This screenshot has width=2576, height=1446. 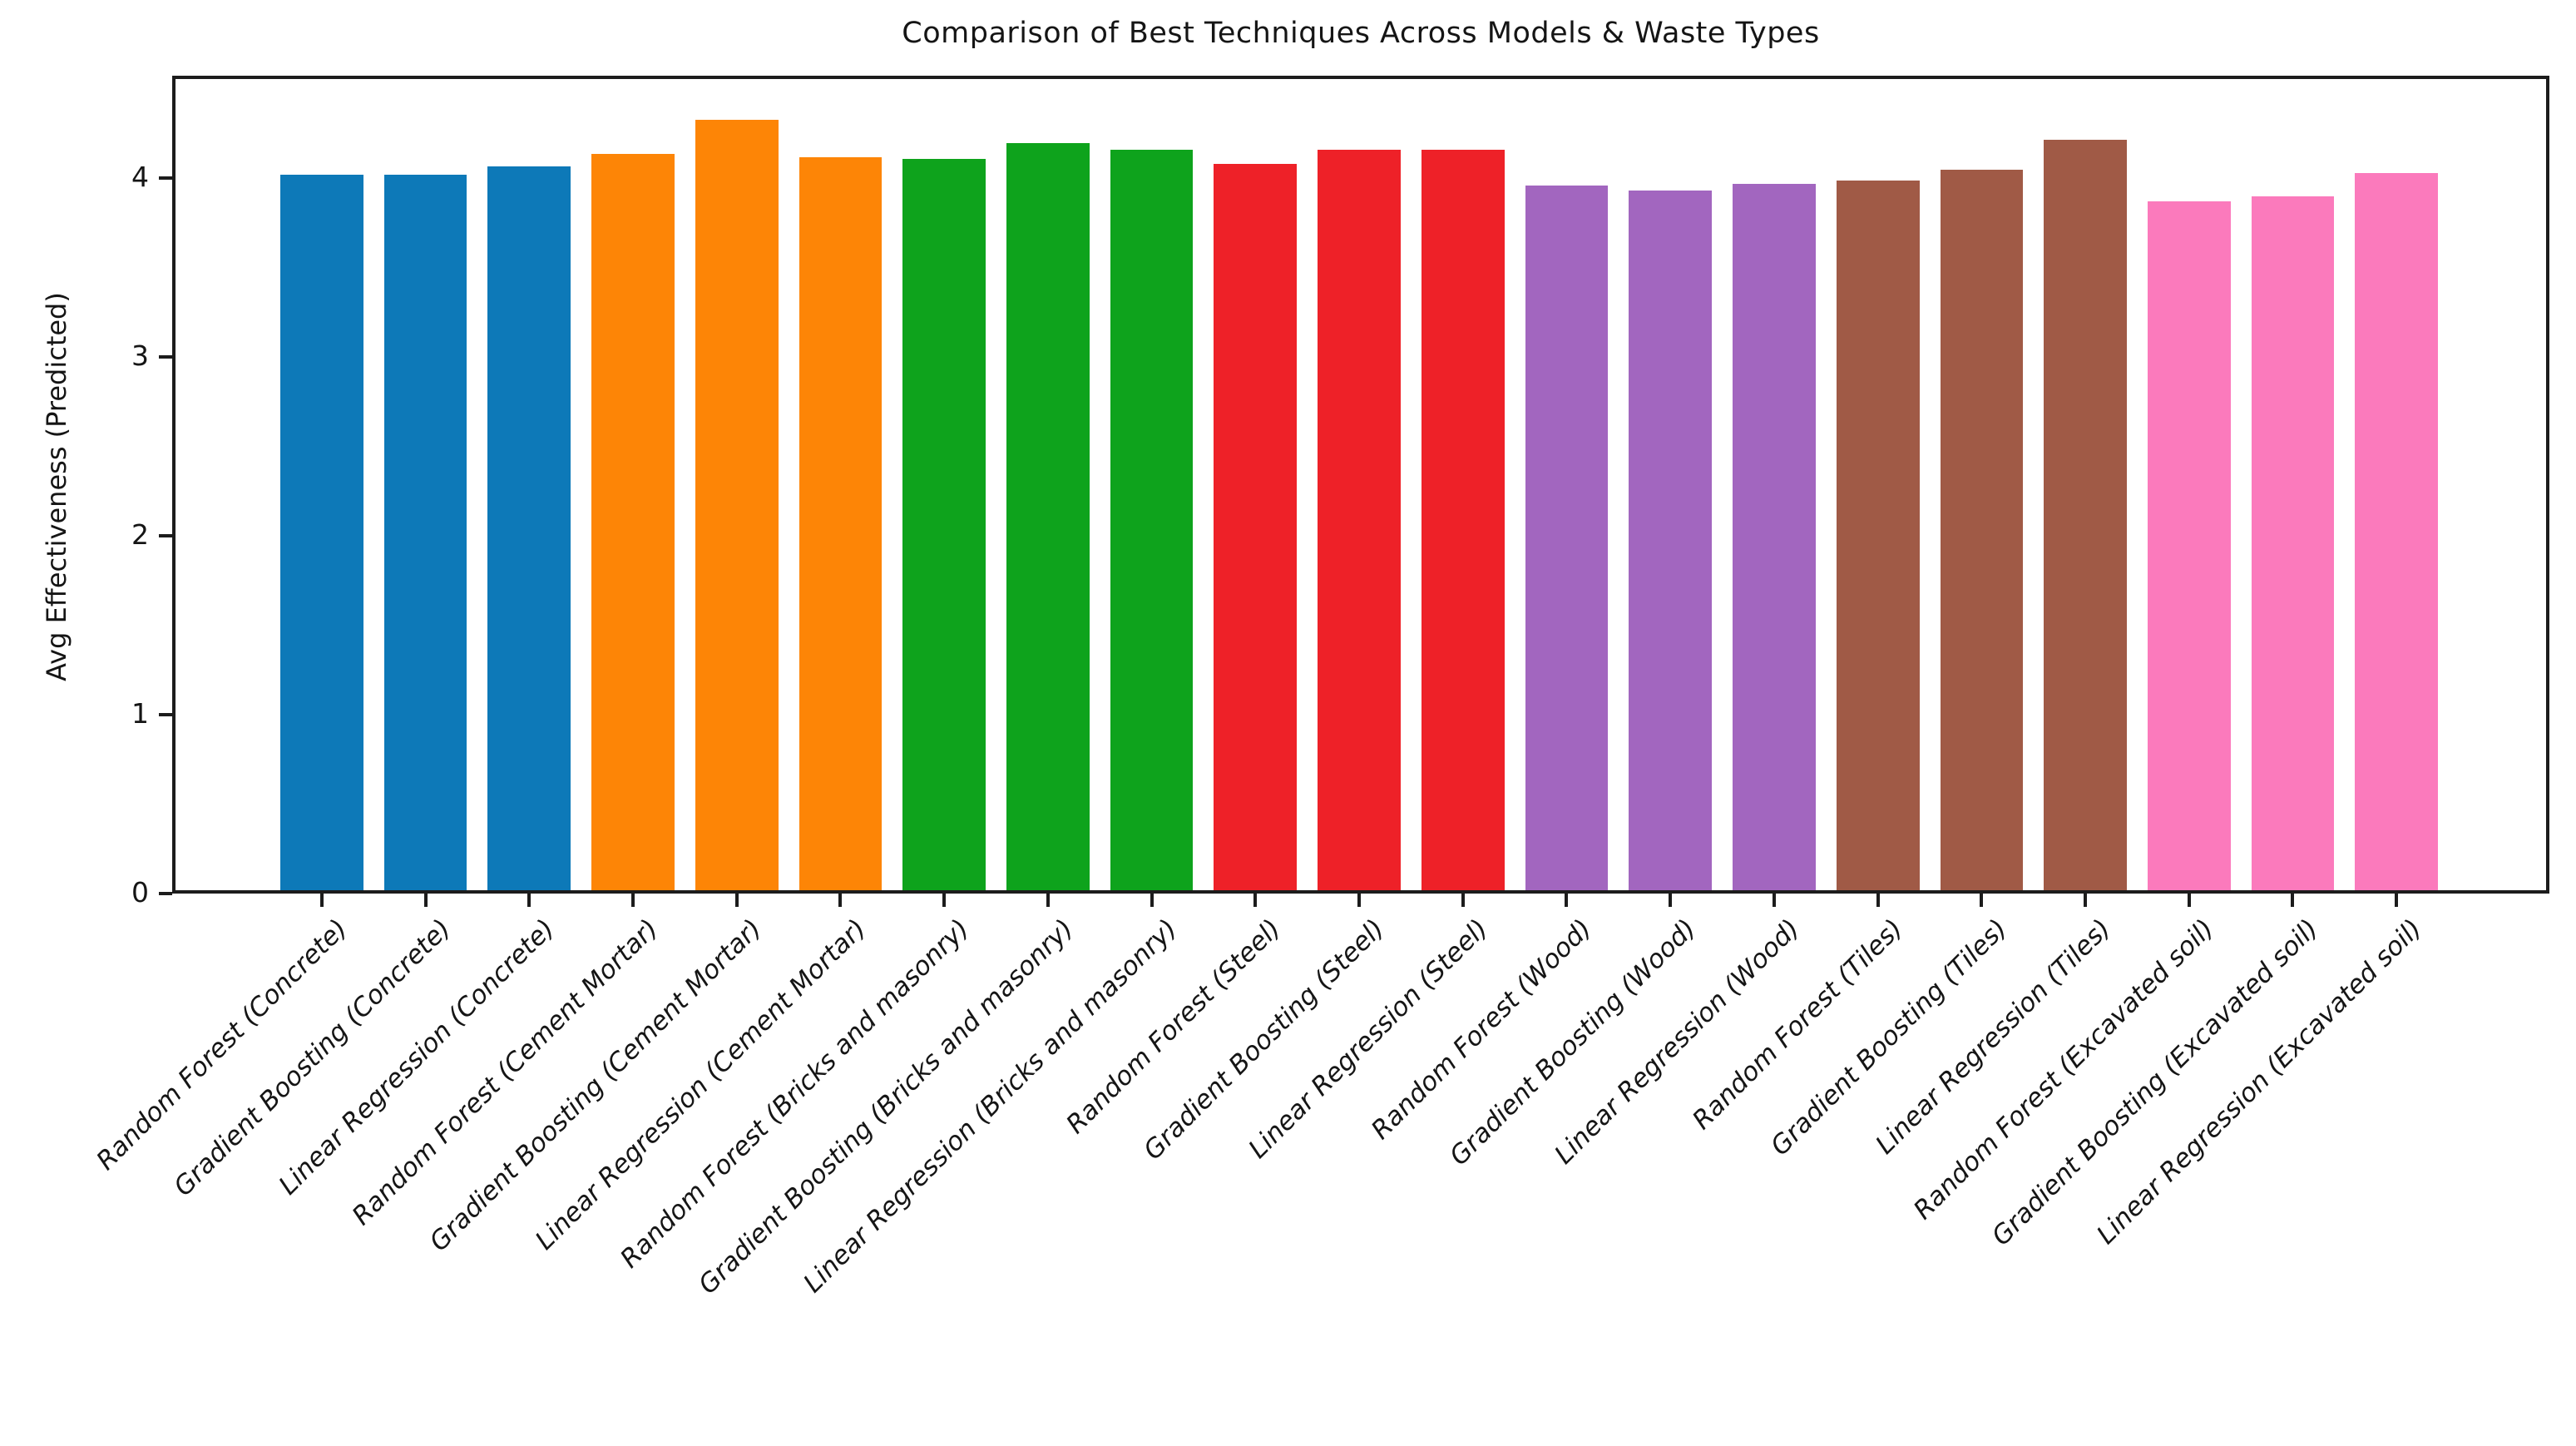 I want to click on y-tick-label: 1, so click(x=140, y=713).